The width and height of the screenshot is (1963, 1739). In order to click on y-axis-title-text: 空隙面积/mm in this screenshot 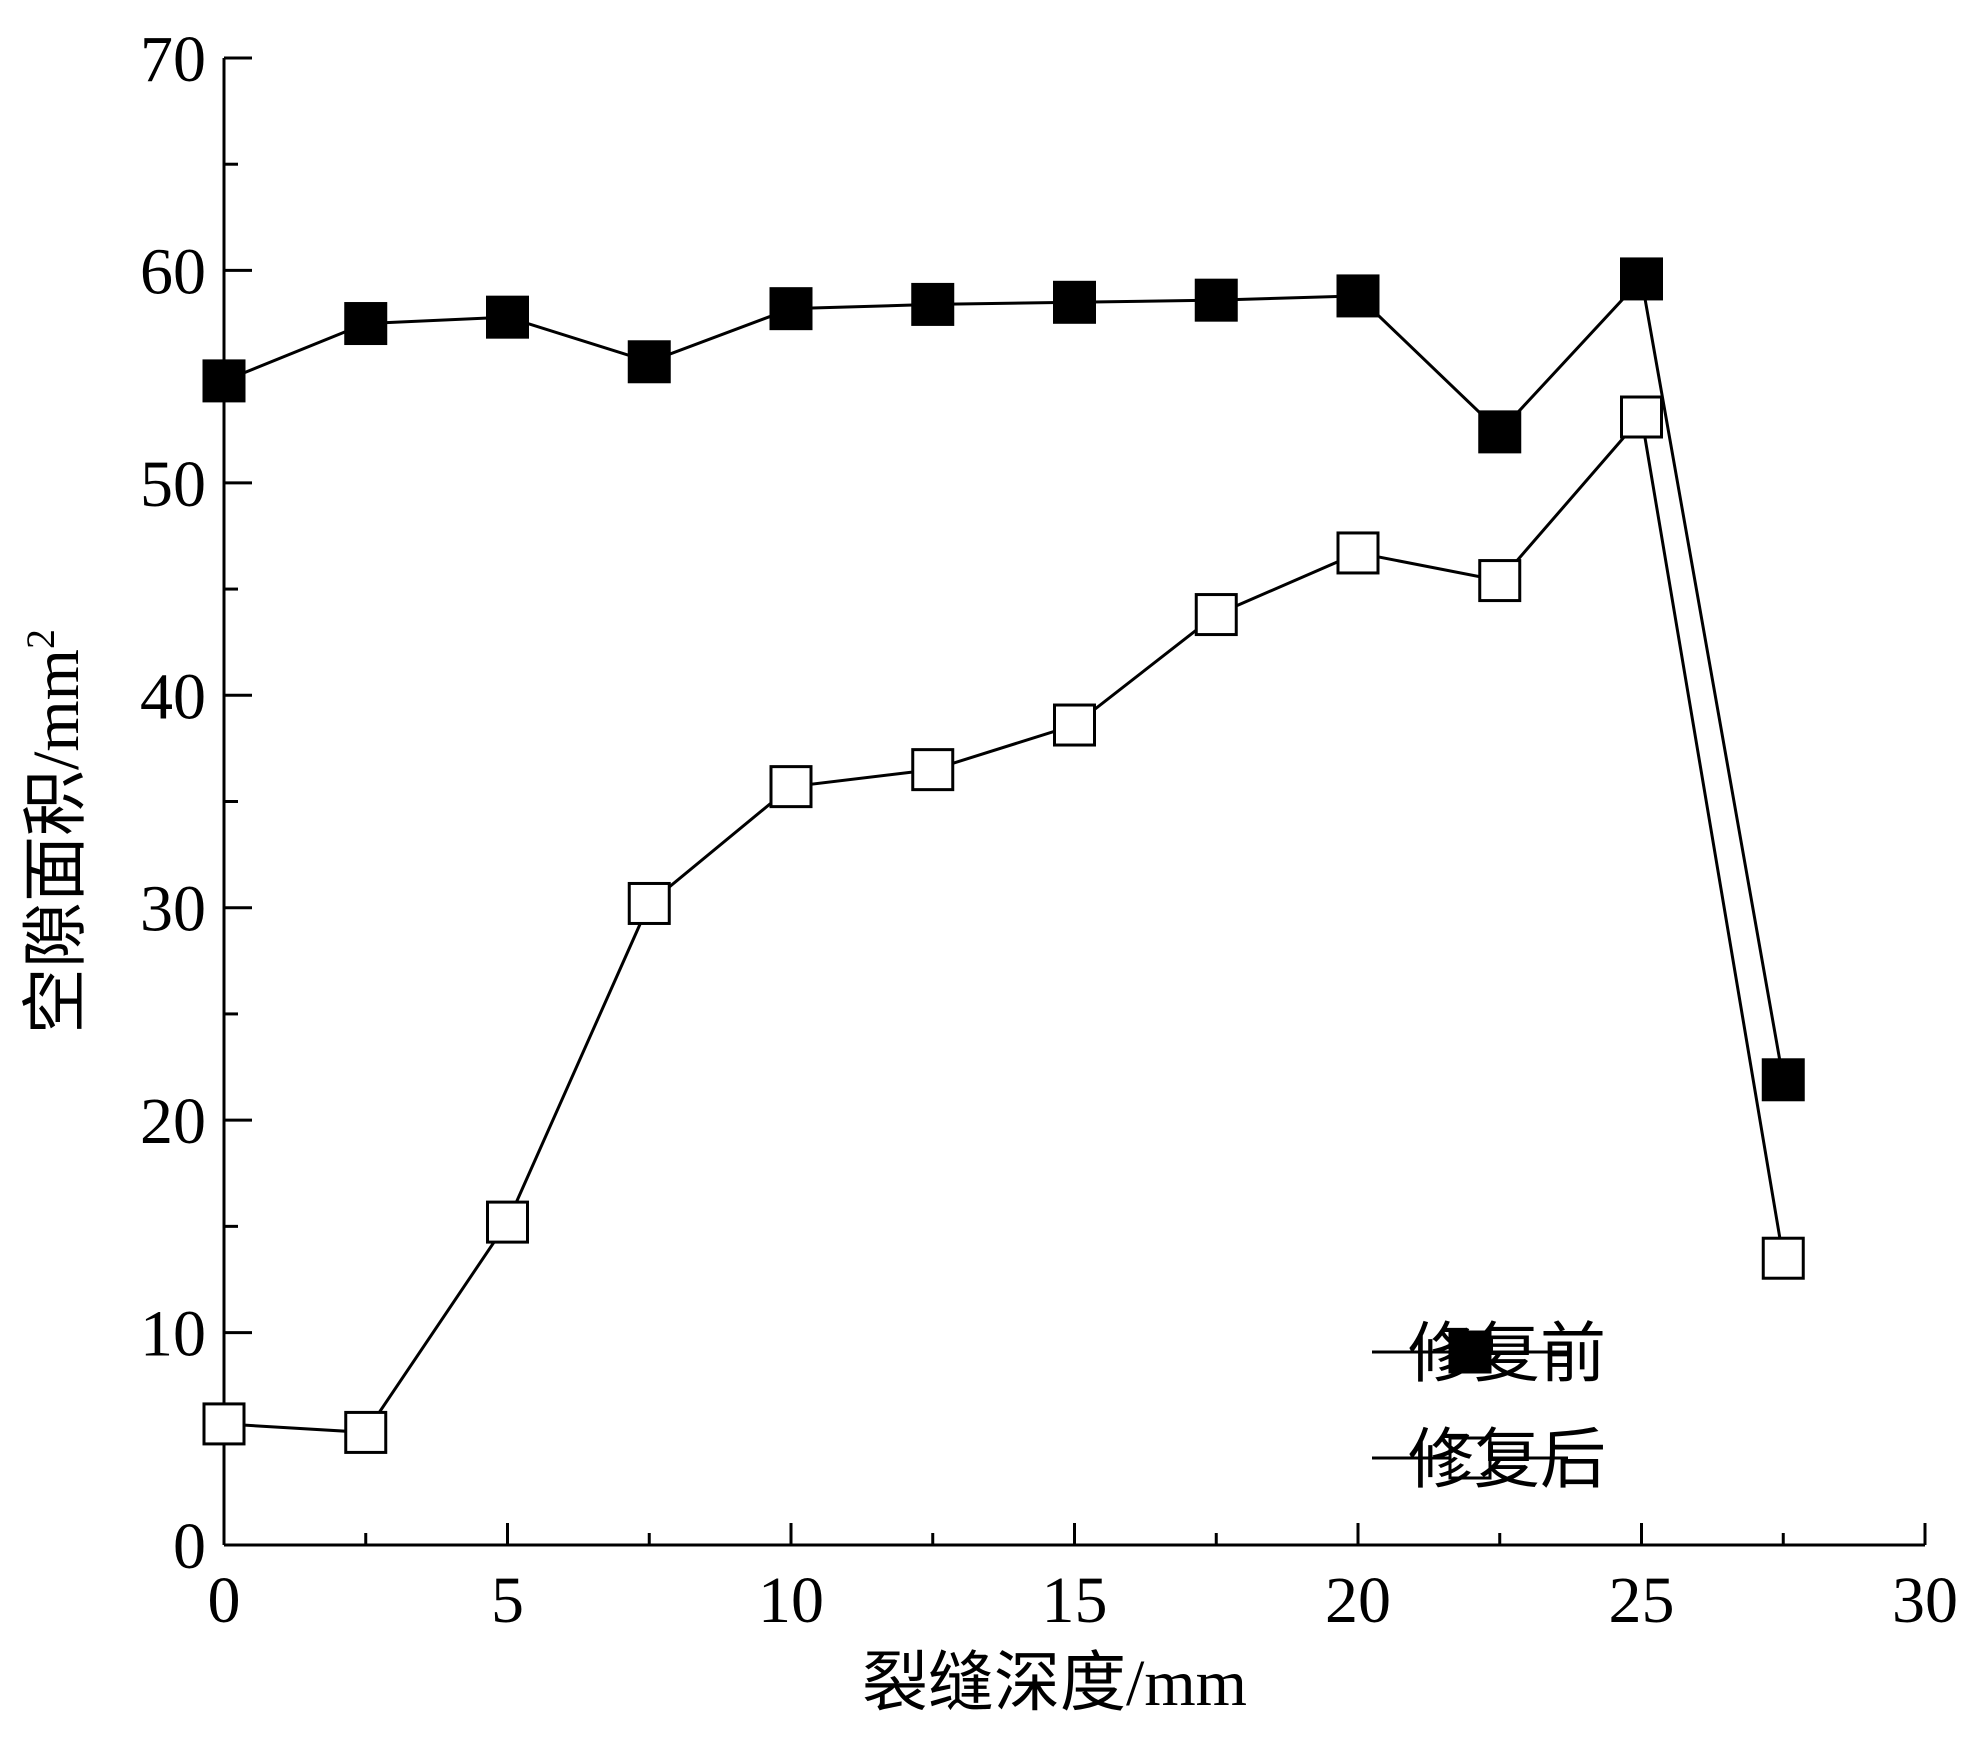, I will do `click(56, 841)`.